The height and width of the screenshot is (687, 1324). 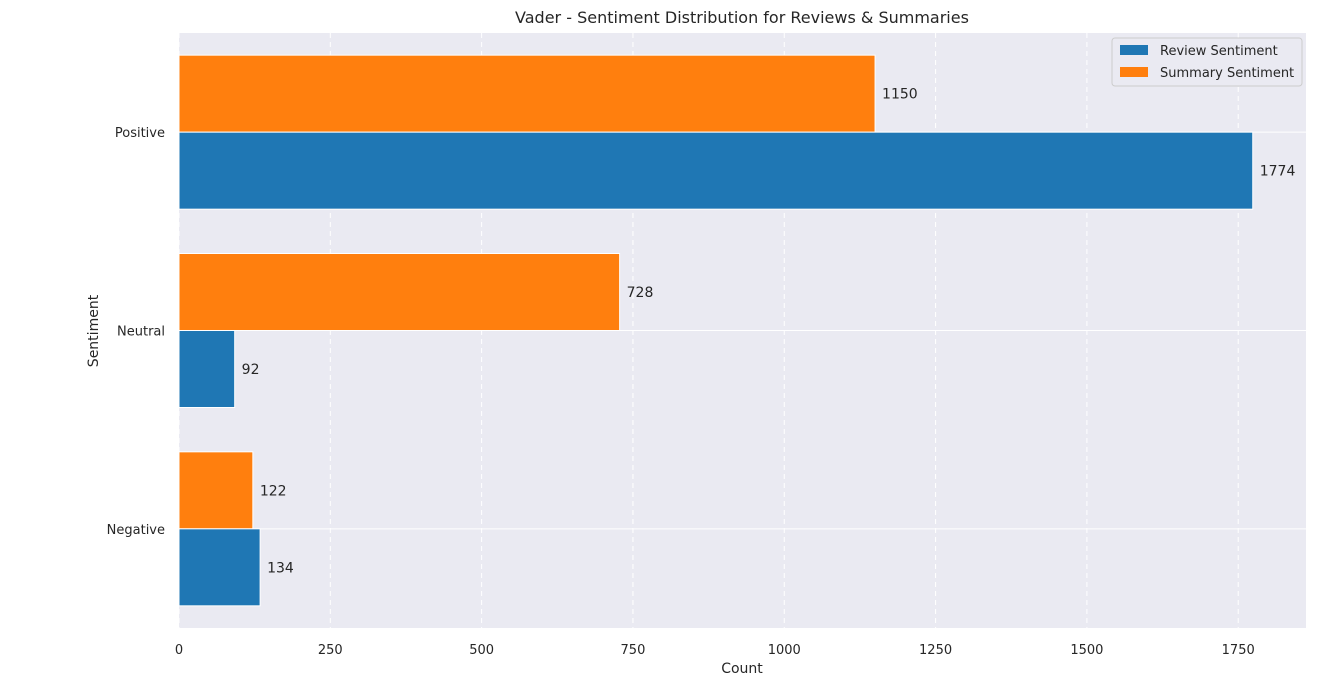 What do you see at coordinates (900, 95) in the screenshot?
I see `bar-value-label: 1150` at bounding box center [900, 95].